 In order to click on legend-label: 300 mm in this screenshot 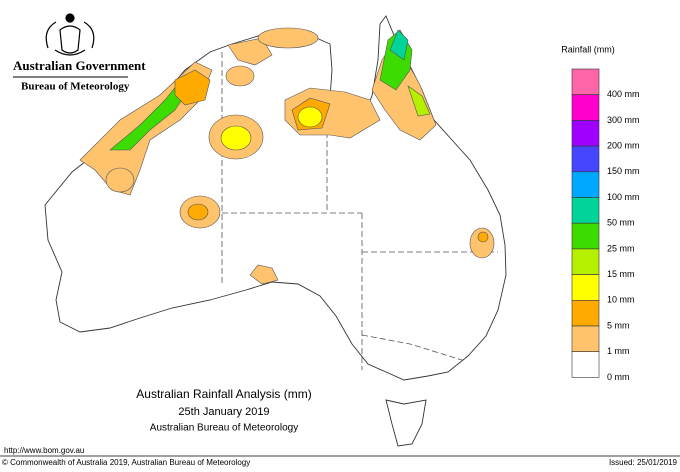, I will do `click(623, 120)`.